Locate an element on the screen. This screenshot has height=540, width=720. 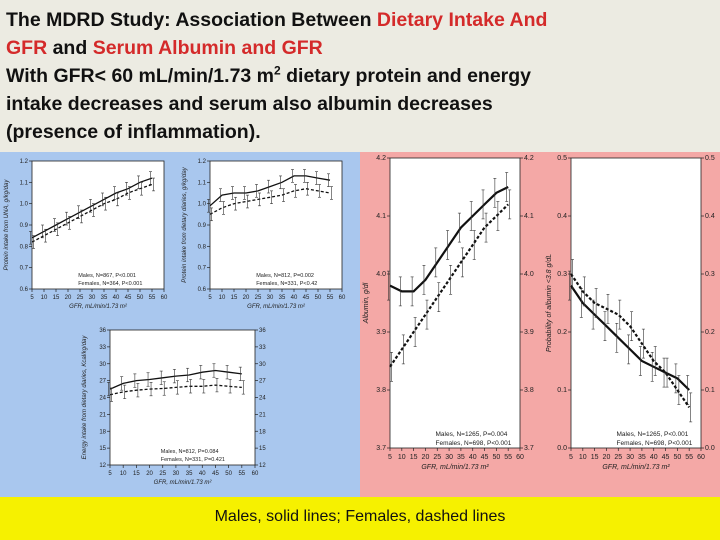
y-tick-label: 27 is located at coordinates (102, 382).